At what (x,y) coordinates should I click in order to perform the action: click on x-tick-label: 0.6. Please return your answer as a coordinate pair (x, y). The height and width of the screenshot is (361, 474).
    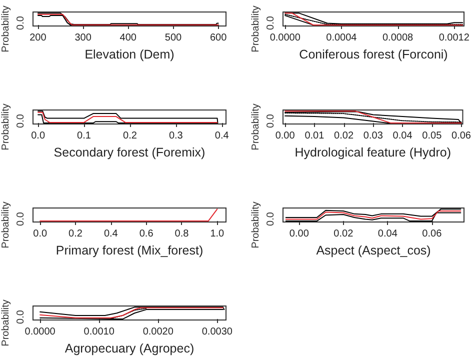
    Looking at the image, I should click on (146, 234).